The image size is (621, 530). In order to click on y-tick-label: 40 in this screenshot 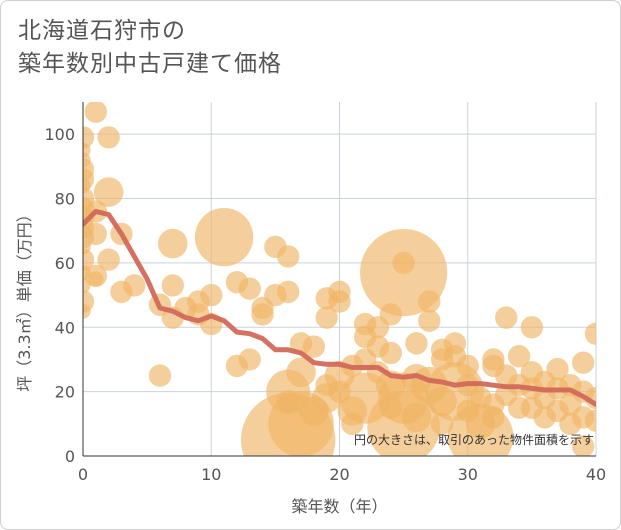, I will do `click(65, 327)`.